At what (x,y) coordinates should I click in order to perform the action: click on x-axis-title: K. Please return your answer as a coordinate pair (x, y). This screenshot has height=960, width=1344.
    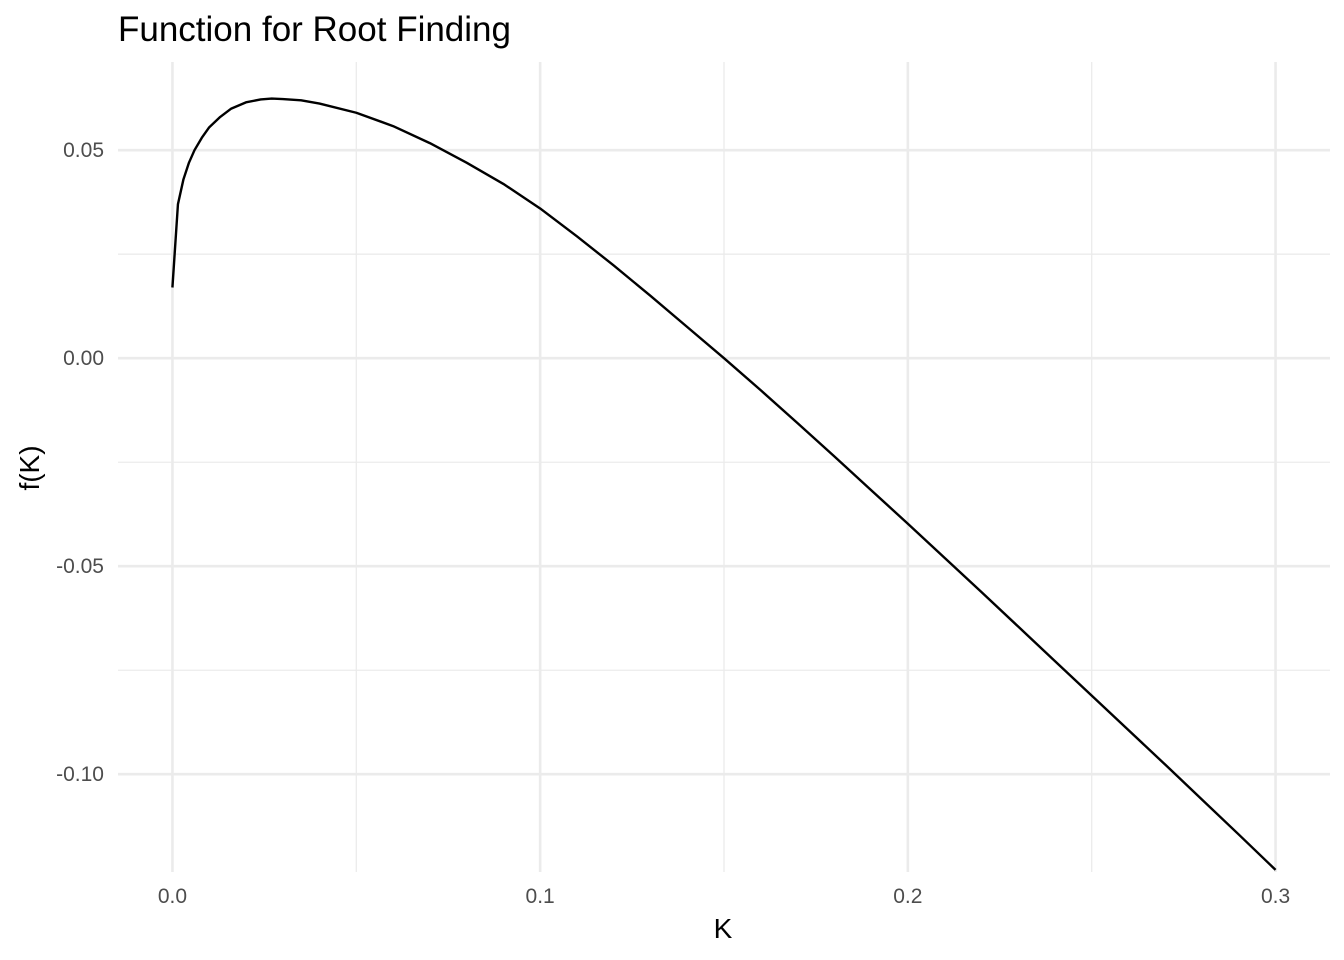
    Looking at the image, I should click on (723, 928).